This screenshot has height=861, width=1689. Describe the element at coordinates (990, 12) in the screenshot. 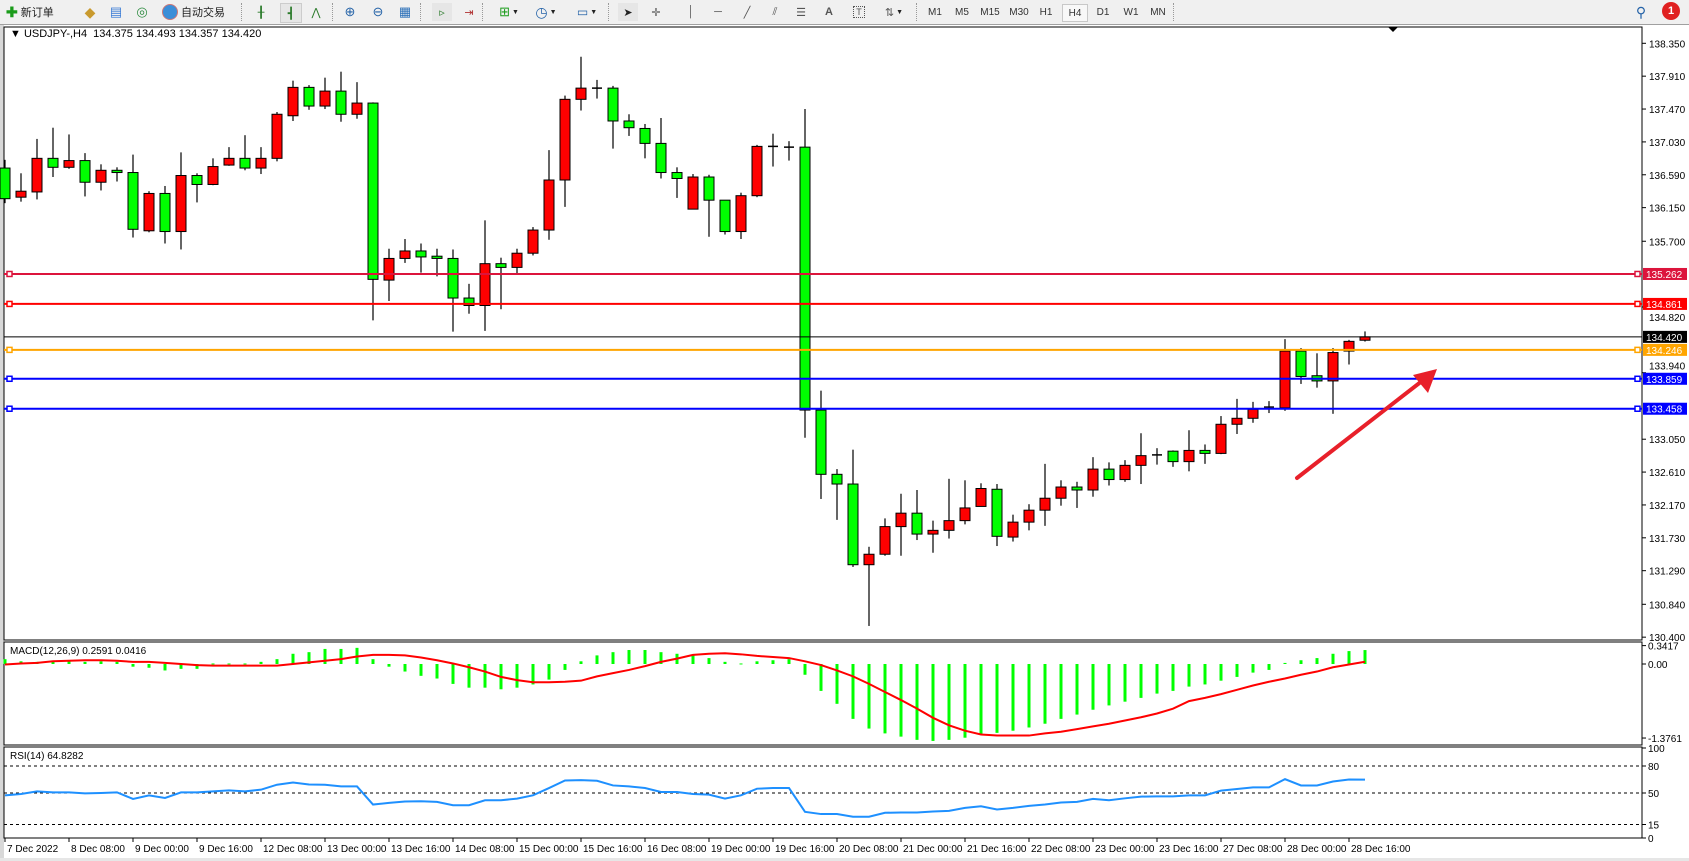

I see `timeframe-m15: M15` at that location.